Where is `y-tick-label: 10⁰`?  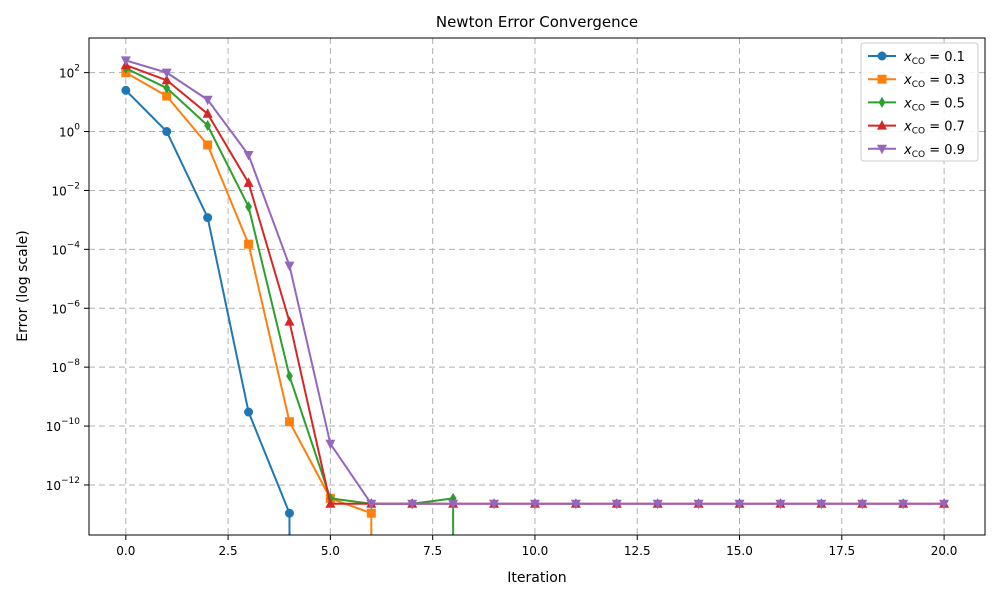 y-tick-label: 10⁰ is located at coordinates (69, 131).